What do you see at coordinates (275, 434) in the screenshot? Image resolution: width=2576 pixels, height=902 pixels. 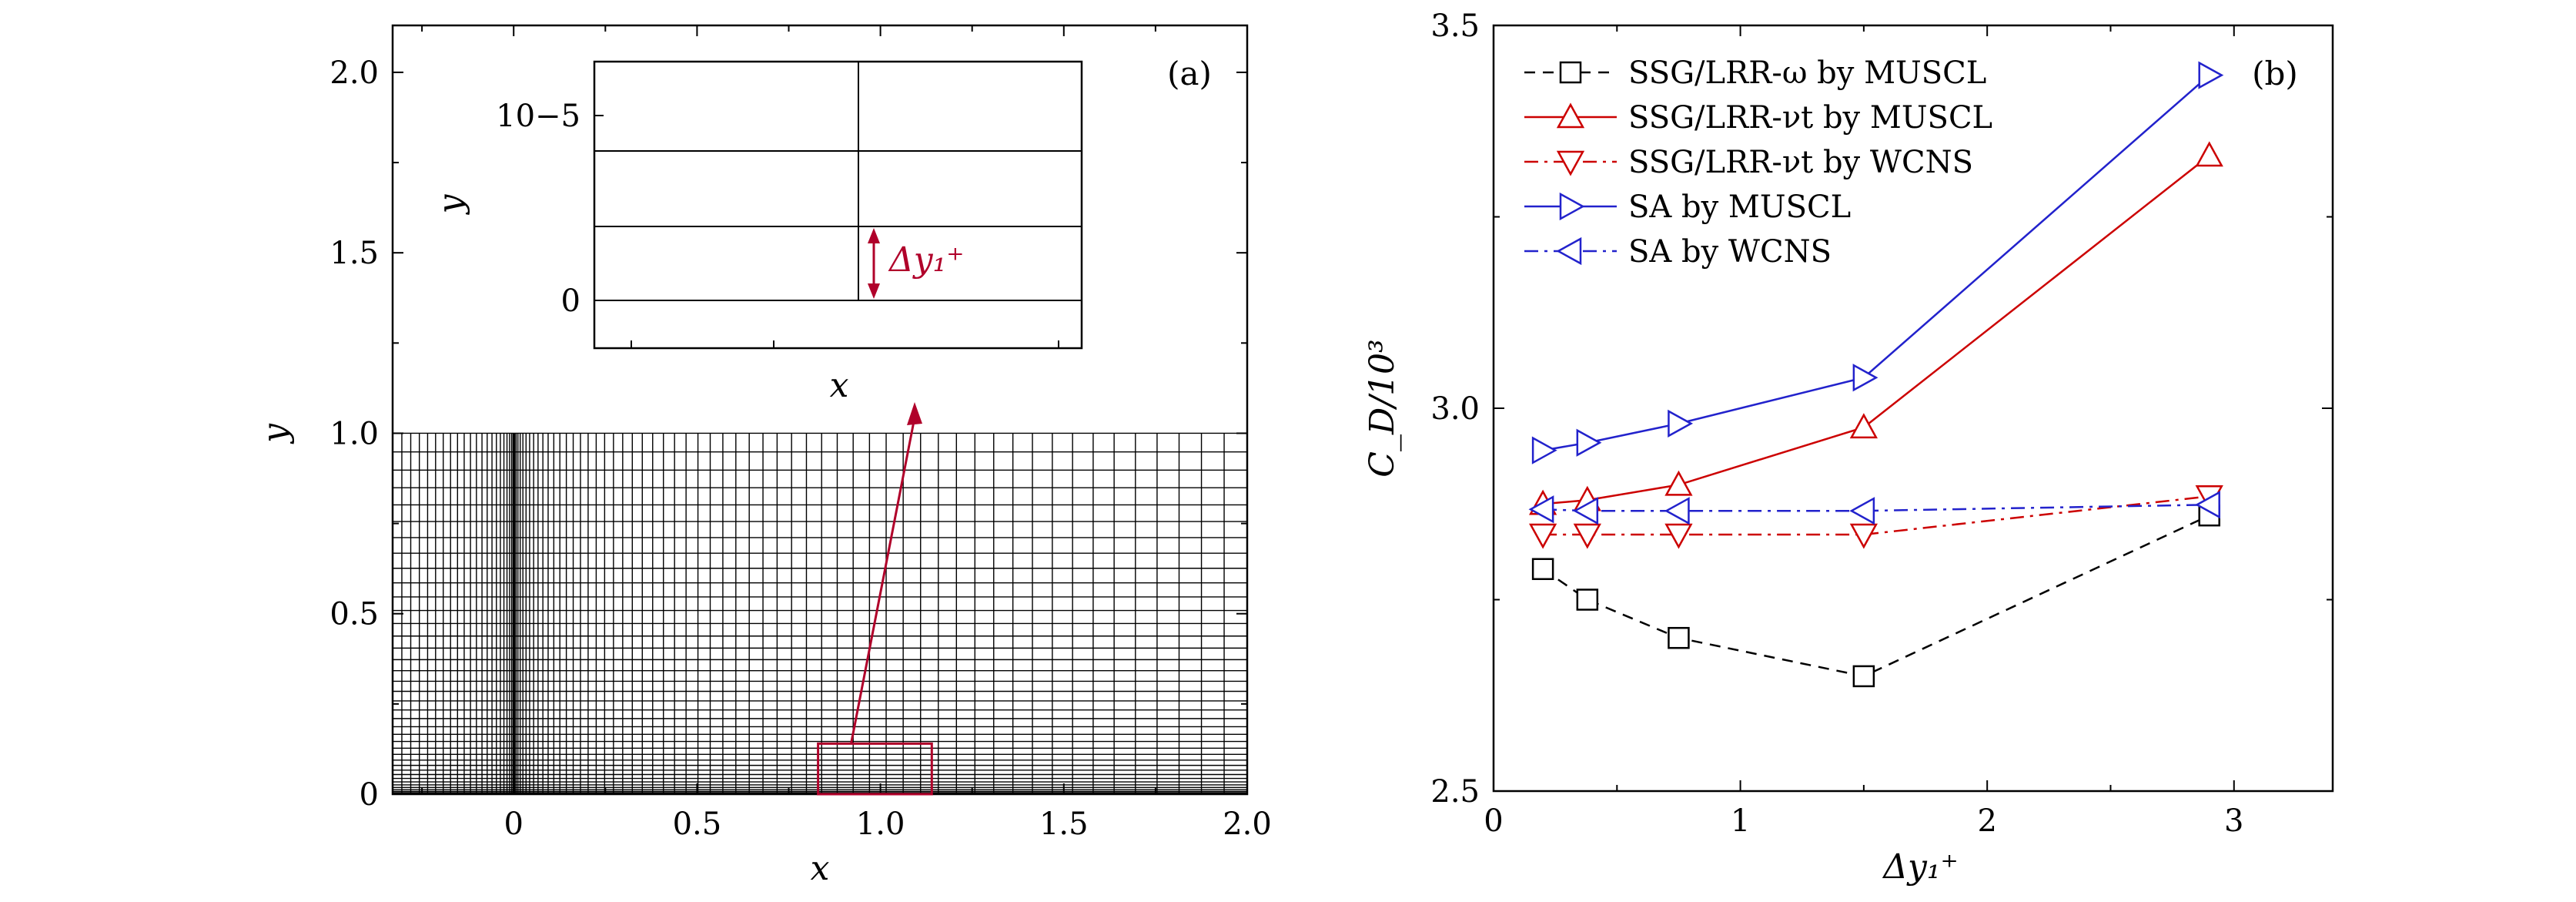 I see `panel-a-y-axis-label: y` at bounding box center [275, 434].